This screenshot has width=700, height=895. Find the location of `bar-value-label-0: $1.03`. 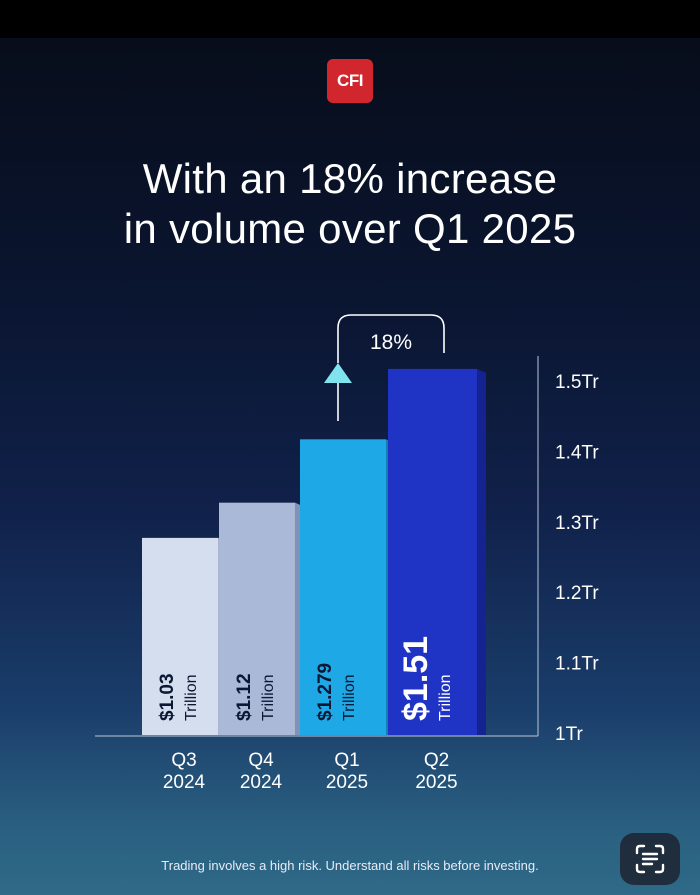

bar-value-label-0: $1.03 is located at coordinates (167, 697).